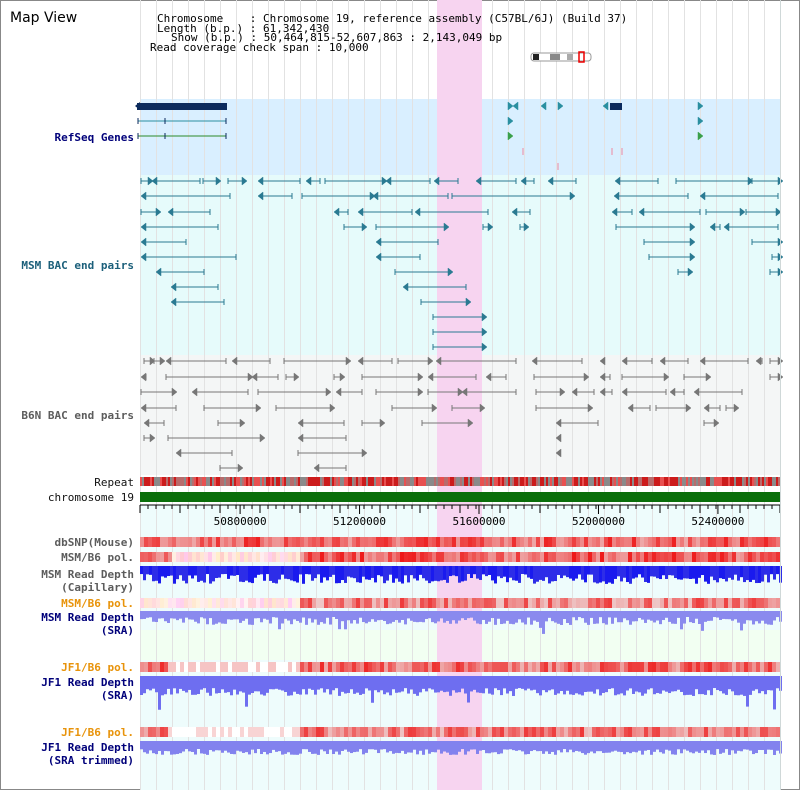  Describe the element at coordinates (97, 732) in the screenshot. I see `track-label-jf1-b6-pol-trim: JF1/B6 pol.` at that location.